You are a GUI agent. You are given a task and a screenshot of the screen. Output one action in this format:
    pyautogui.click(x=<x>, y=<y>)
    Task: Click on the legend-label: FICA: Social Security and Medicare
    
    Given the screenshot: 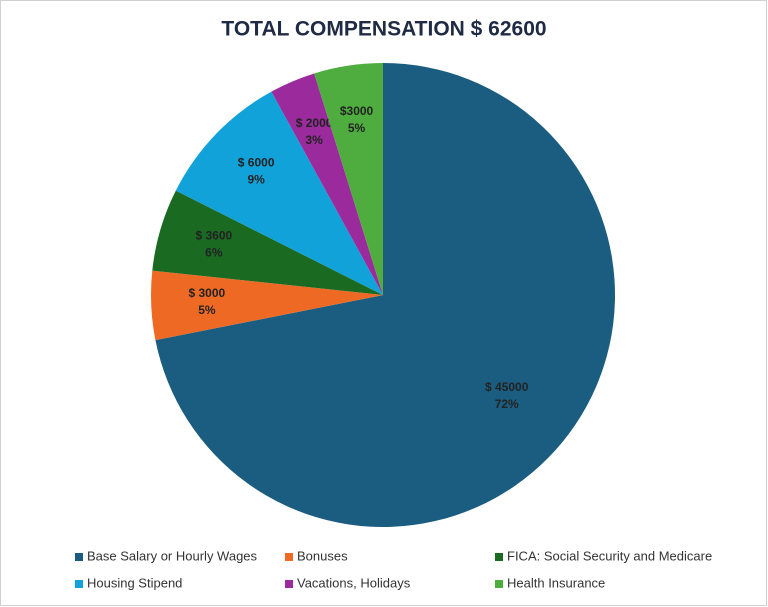 What is the action you would take?
    pyautogui.click(x=609, y=555)
    